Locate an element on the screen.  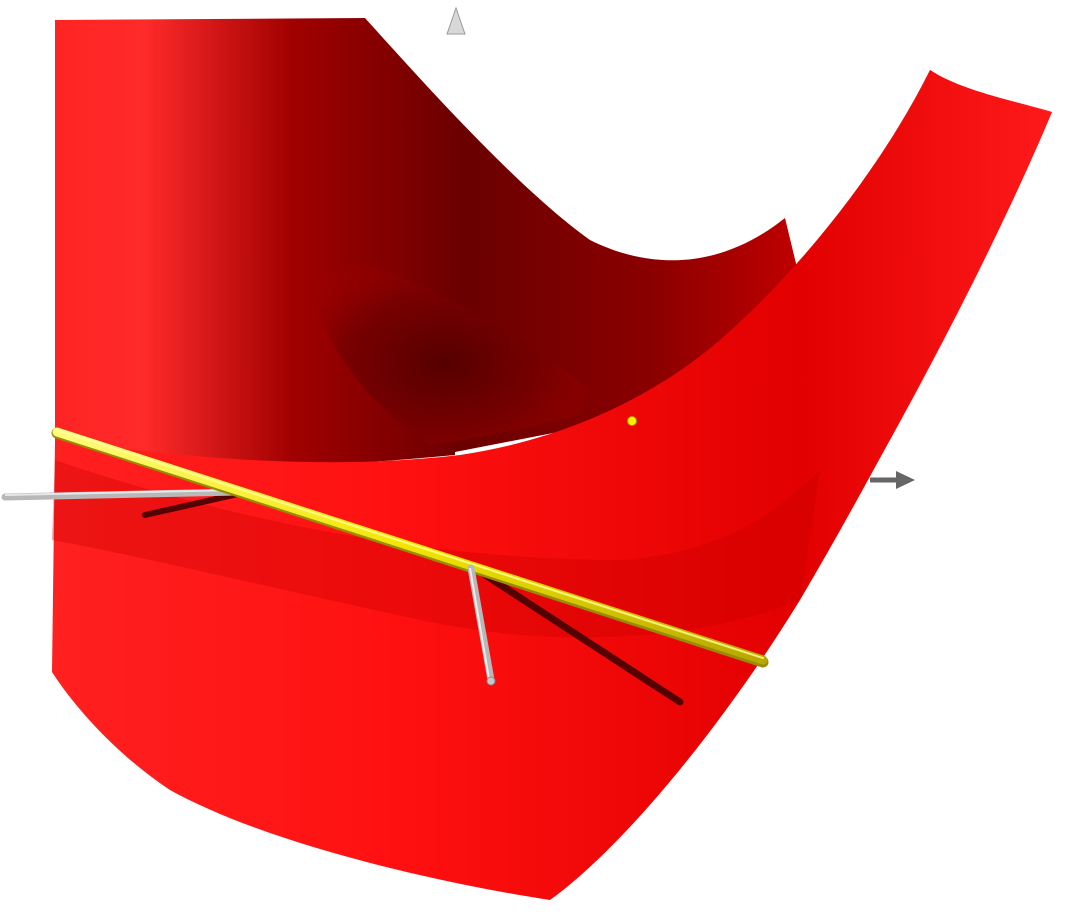
surface-shade-band is located at coordinates (436, 549).